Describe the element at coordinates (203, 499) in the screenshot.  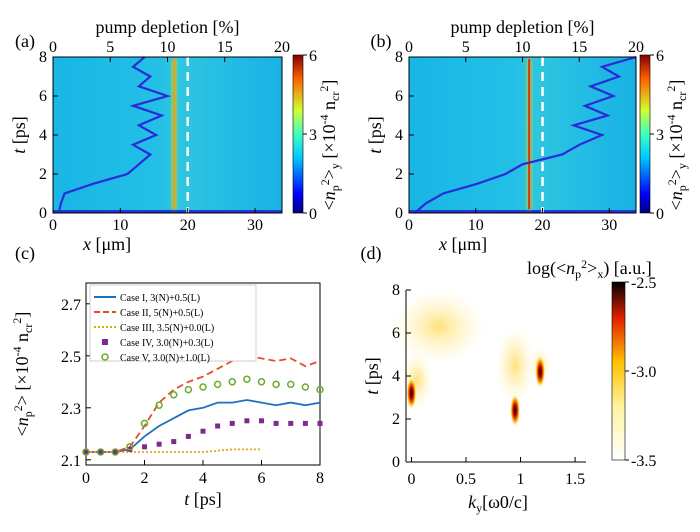
I see `x-axis-label: t [ps]` at that location.